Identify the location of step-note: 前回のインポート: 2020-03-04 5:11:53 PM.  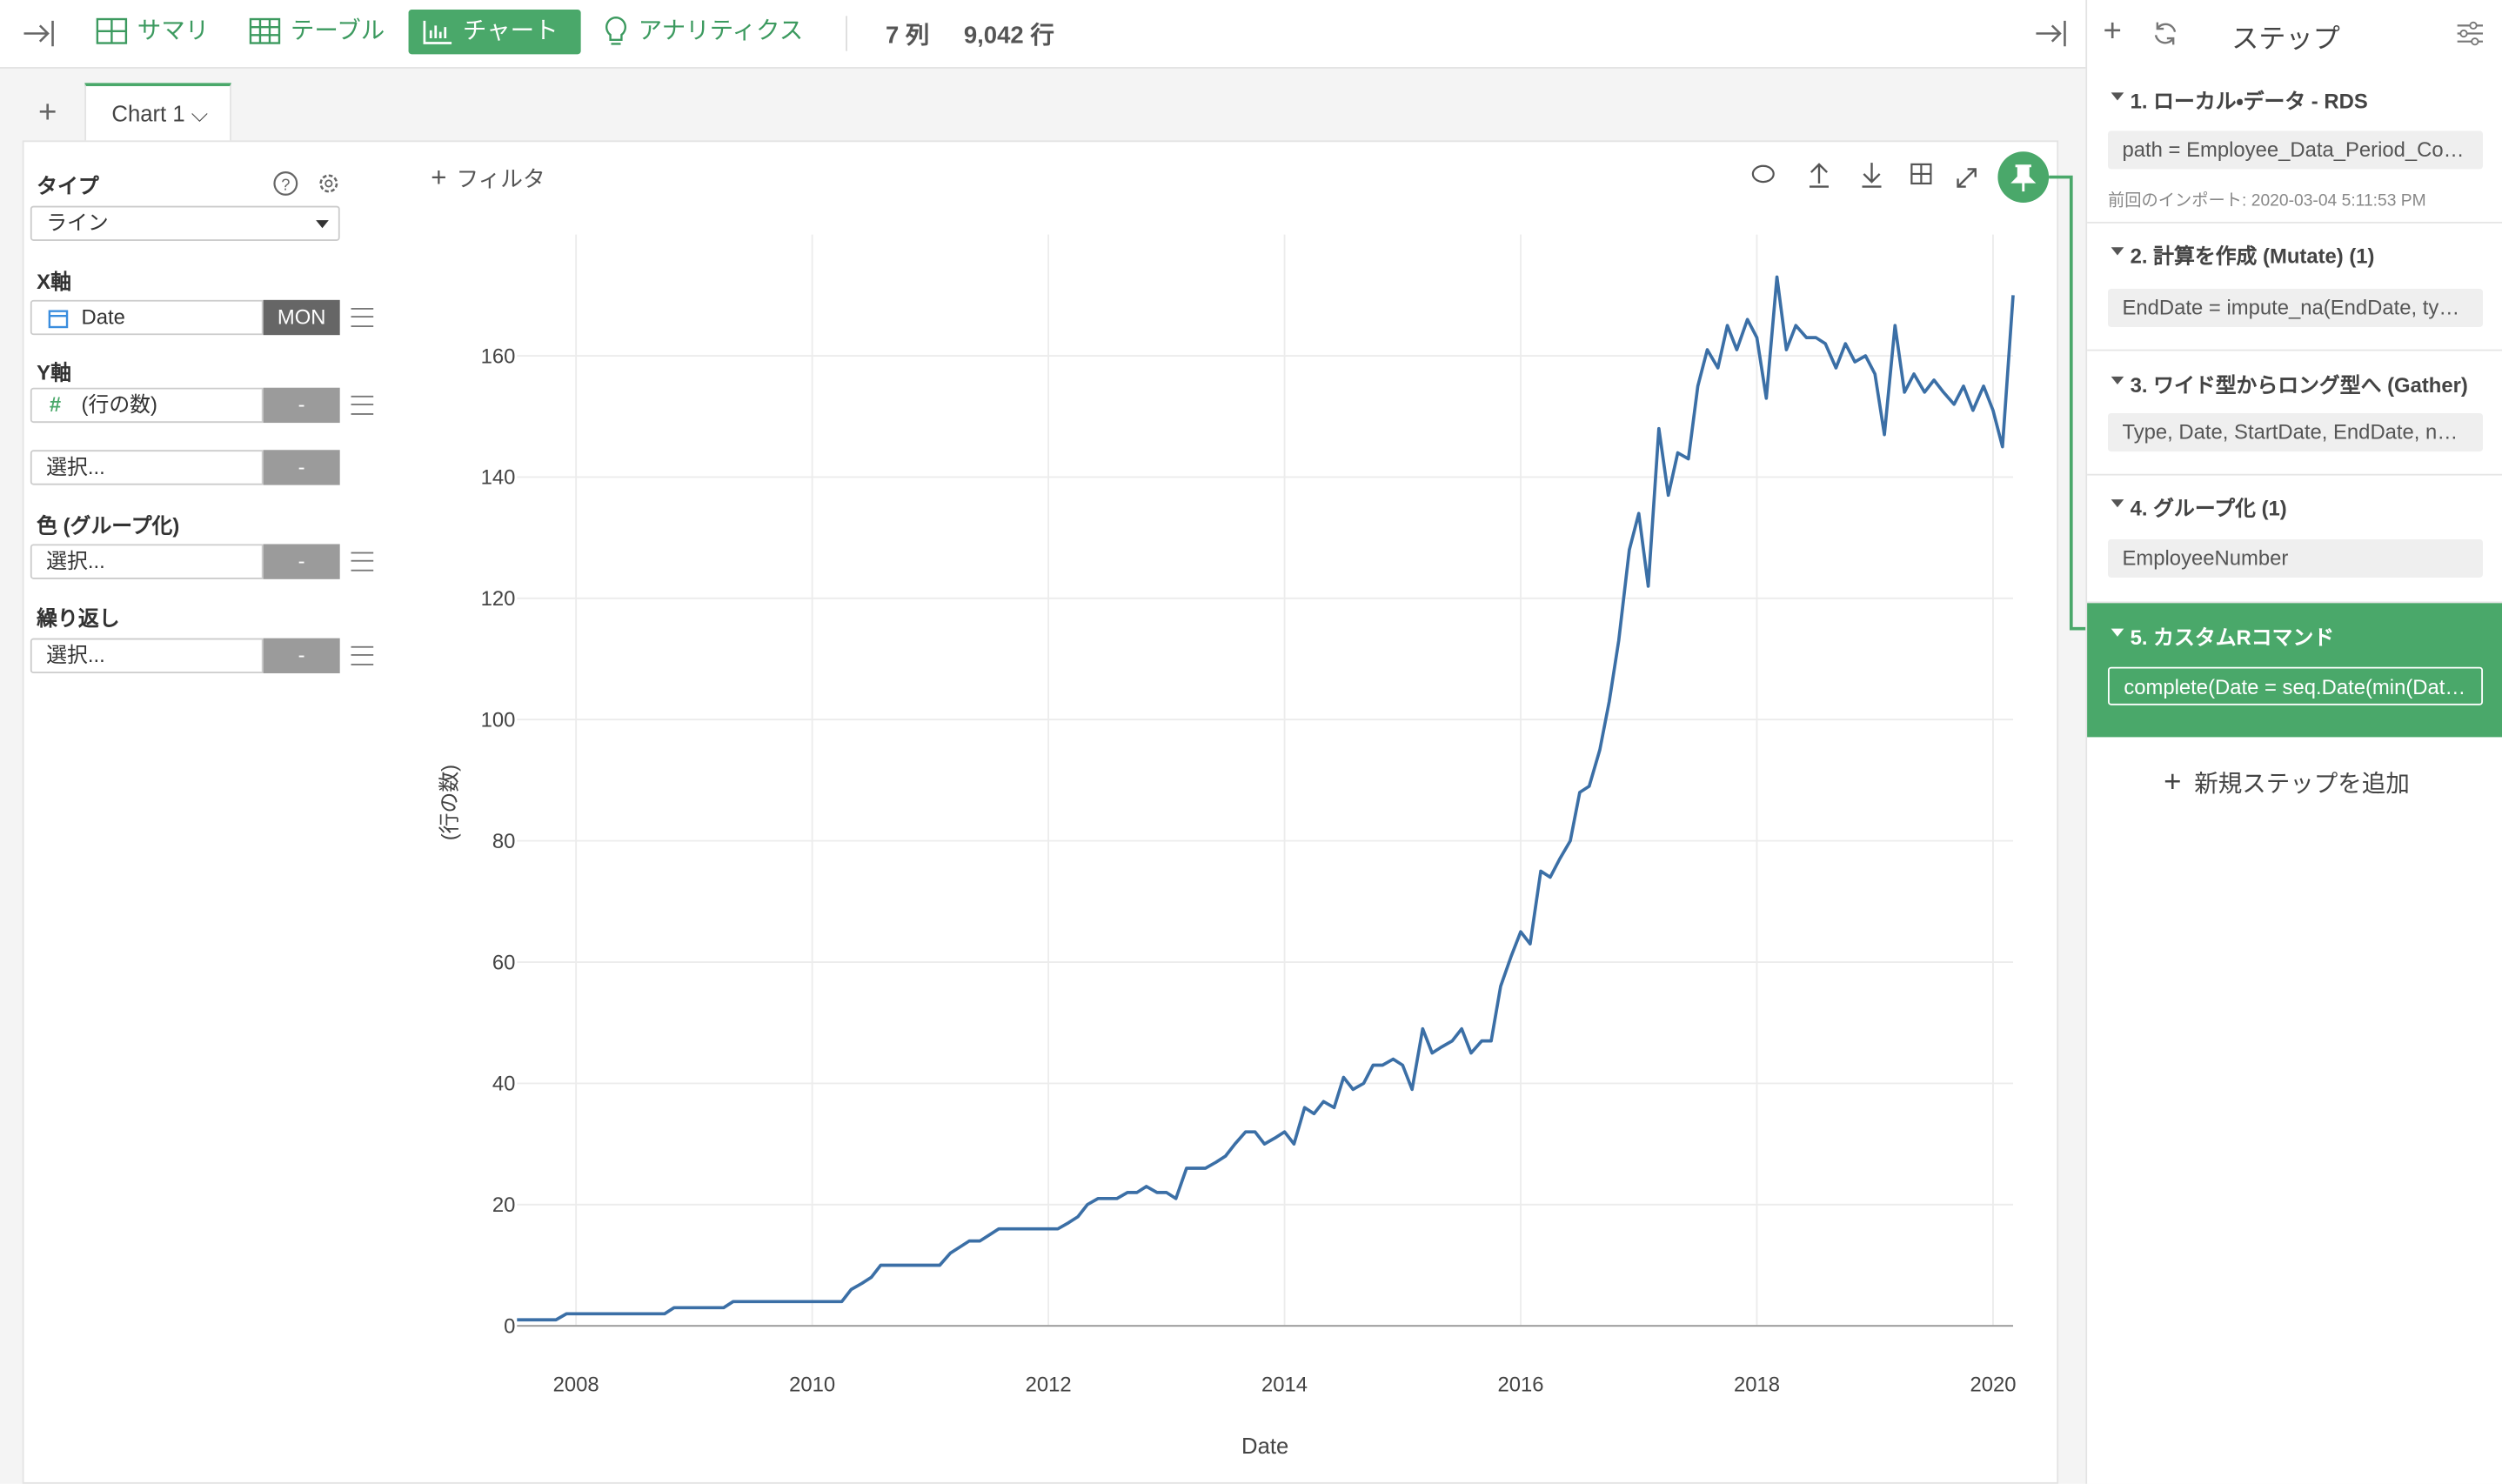
(2266, 201).